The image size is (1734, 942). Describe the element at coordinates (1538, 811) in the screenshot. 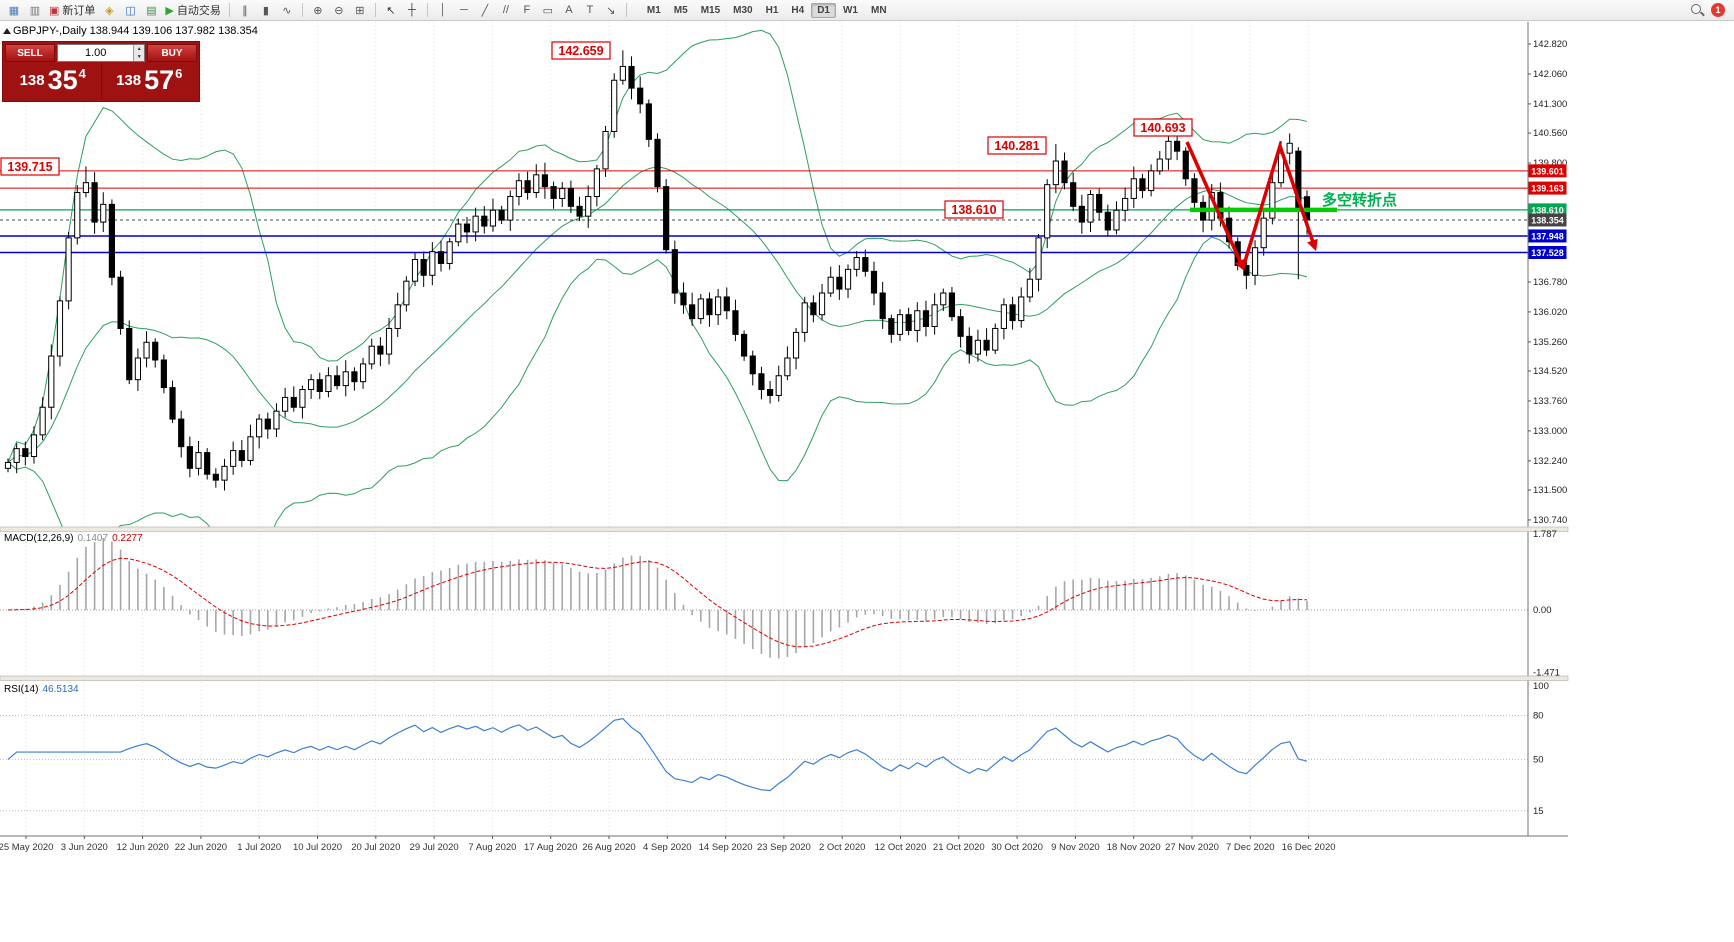

I see `svg-text: 15` at that location.